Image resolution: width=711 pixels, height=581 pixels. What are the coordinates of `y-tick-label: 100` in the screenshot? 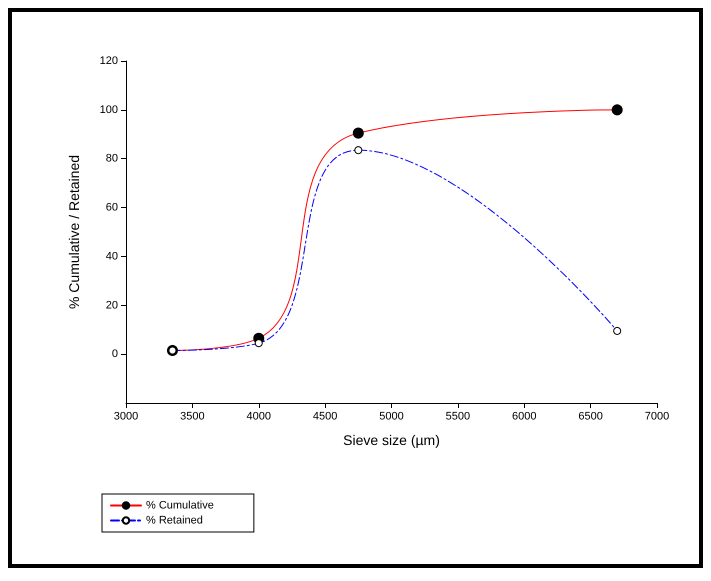 It's located at (109, 110).